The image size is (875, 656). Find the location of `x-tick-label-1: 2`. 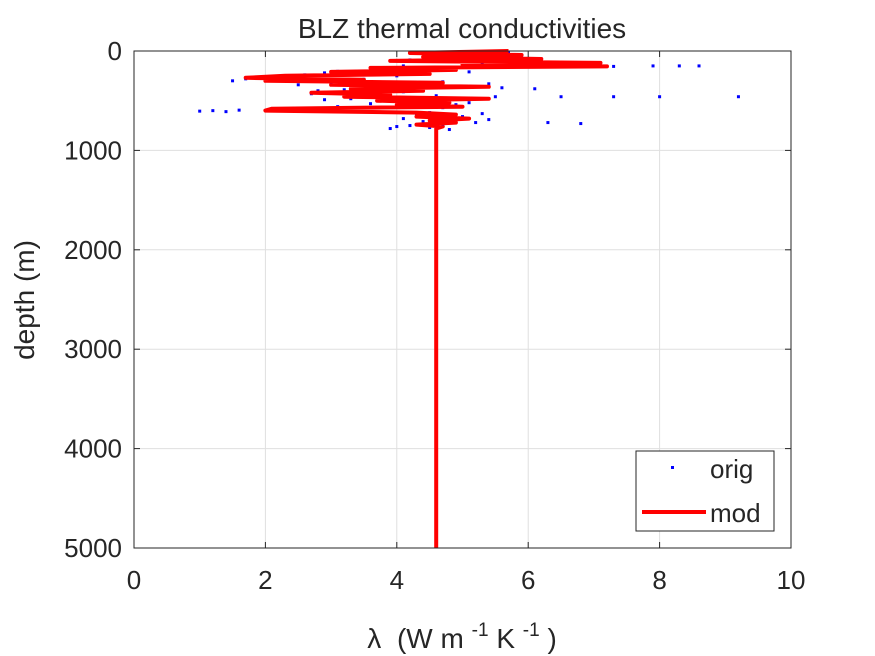

x-tick-label-1: 2 is located at coordinates (265, 580).